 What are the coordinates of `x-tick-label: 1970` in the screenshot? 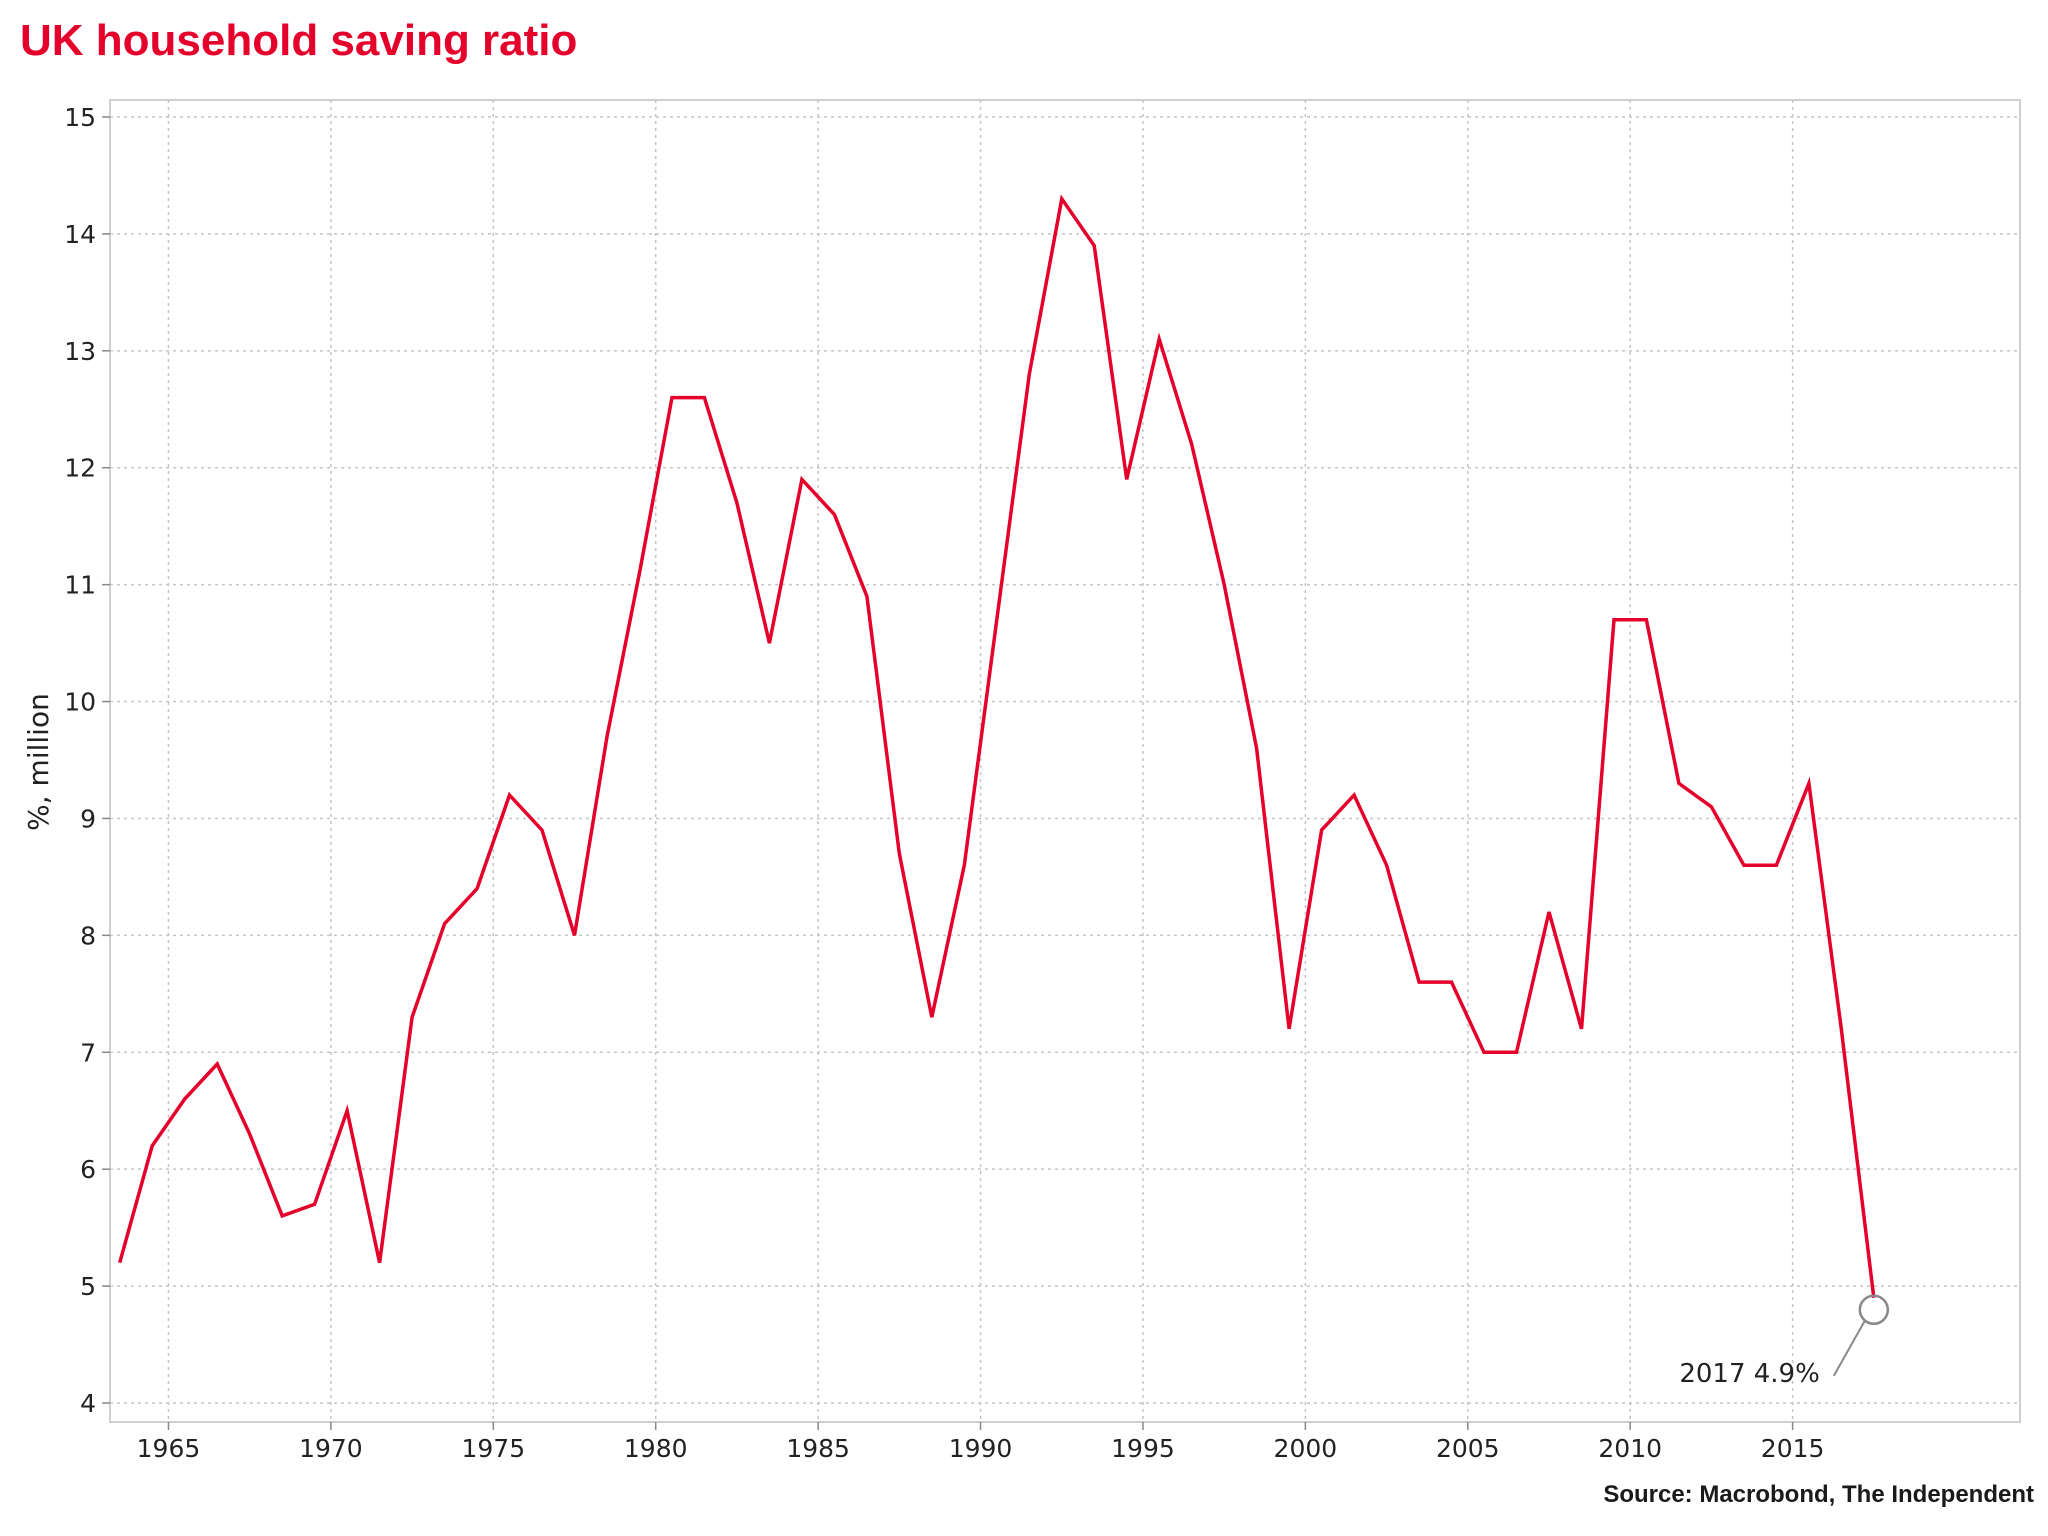 It's located at (331, 1448).